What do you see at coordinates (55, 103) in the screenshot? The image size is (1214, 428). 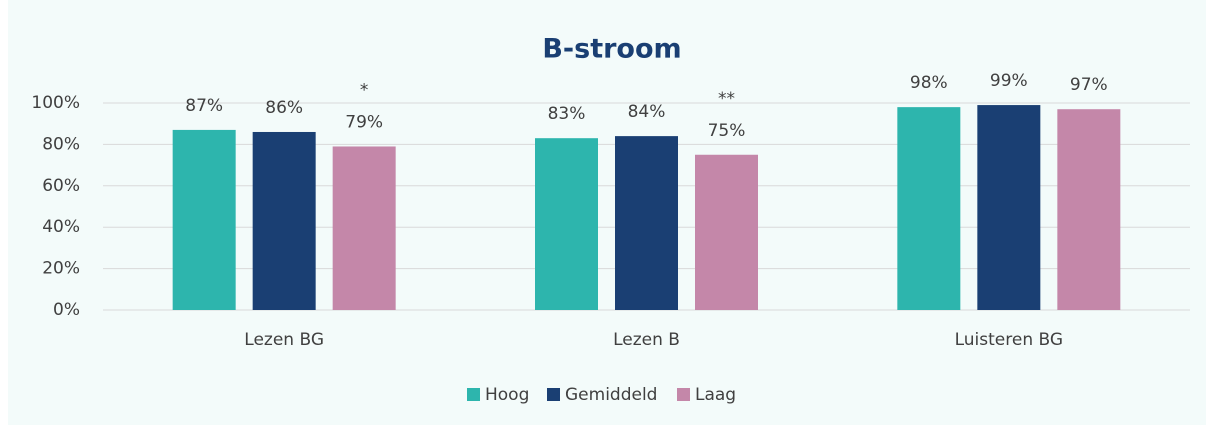 I see `y-tick-label: 100%` at bounding box center [55, 103].